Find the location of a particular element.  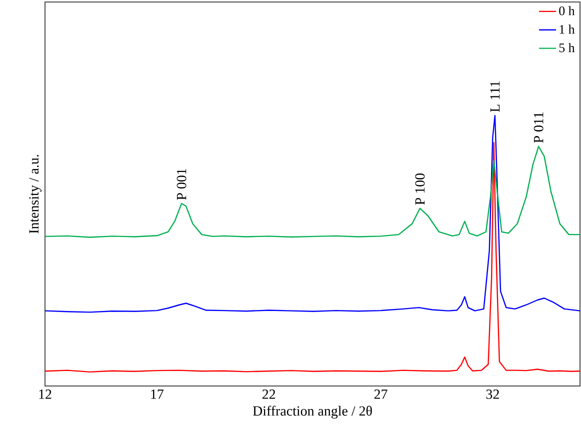

annotation: L 111 is located at coordinates (495, 96).